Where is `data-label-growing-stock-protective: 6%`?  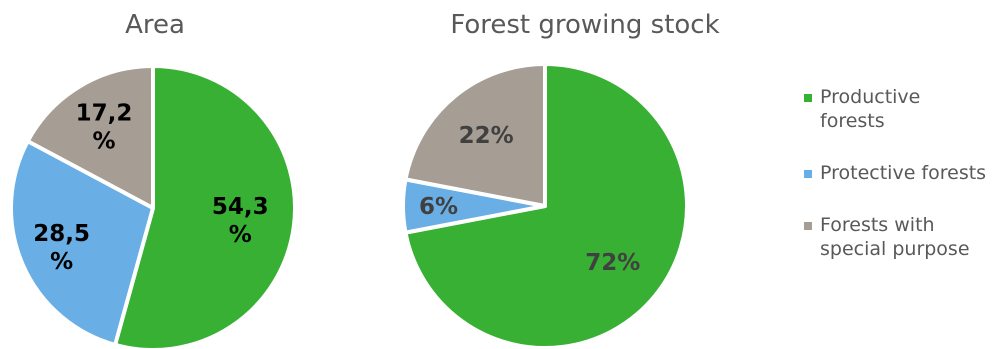
data-label-growing-stock-protective: 6% is located at coordinates (438, 207).